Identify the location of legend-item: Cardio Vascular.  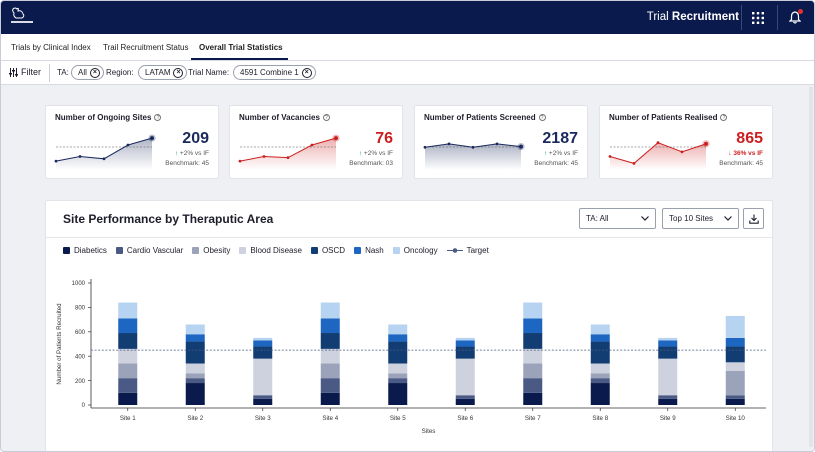
(149, 250).